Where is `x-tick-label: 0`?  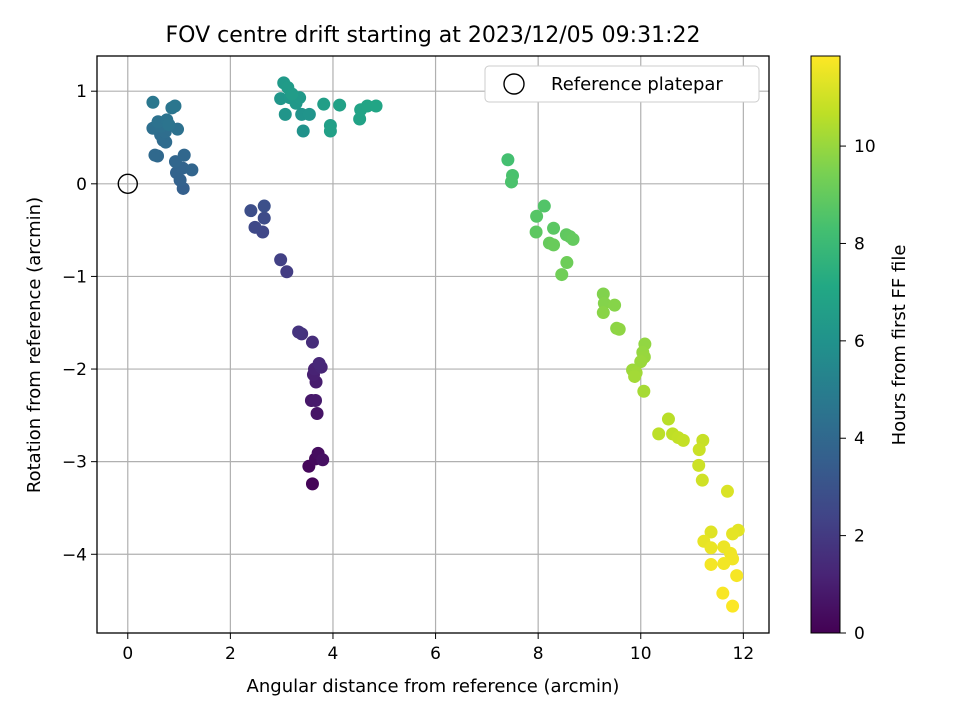
x-tick-label: 0 is located at coordinates (127, 654).